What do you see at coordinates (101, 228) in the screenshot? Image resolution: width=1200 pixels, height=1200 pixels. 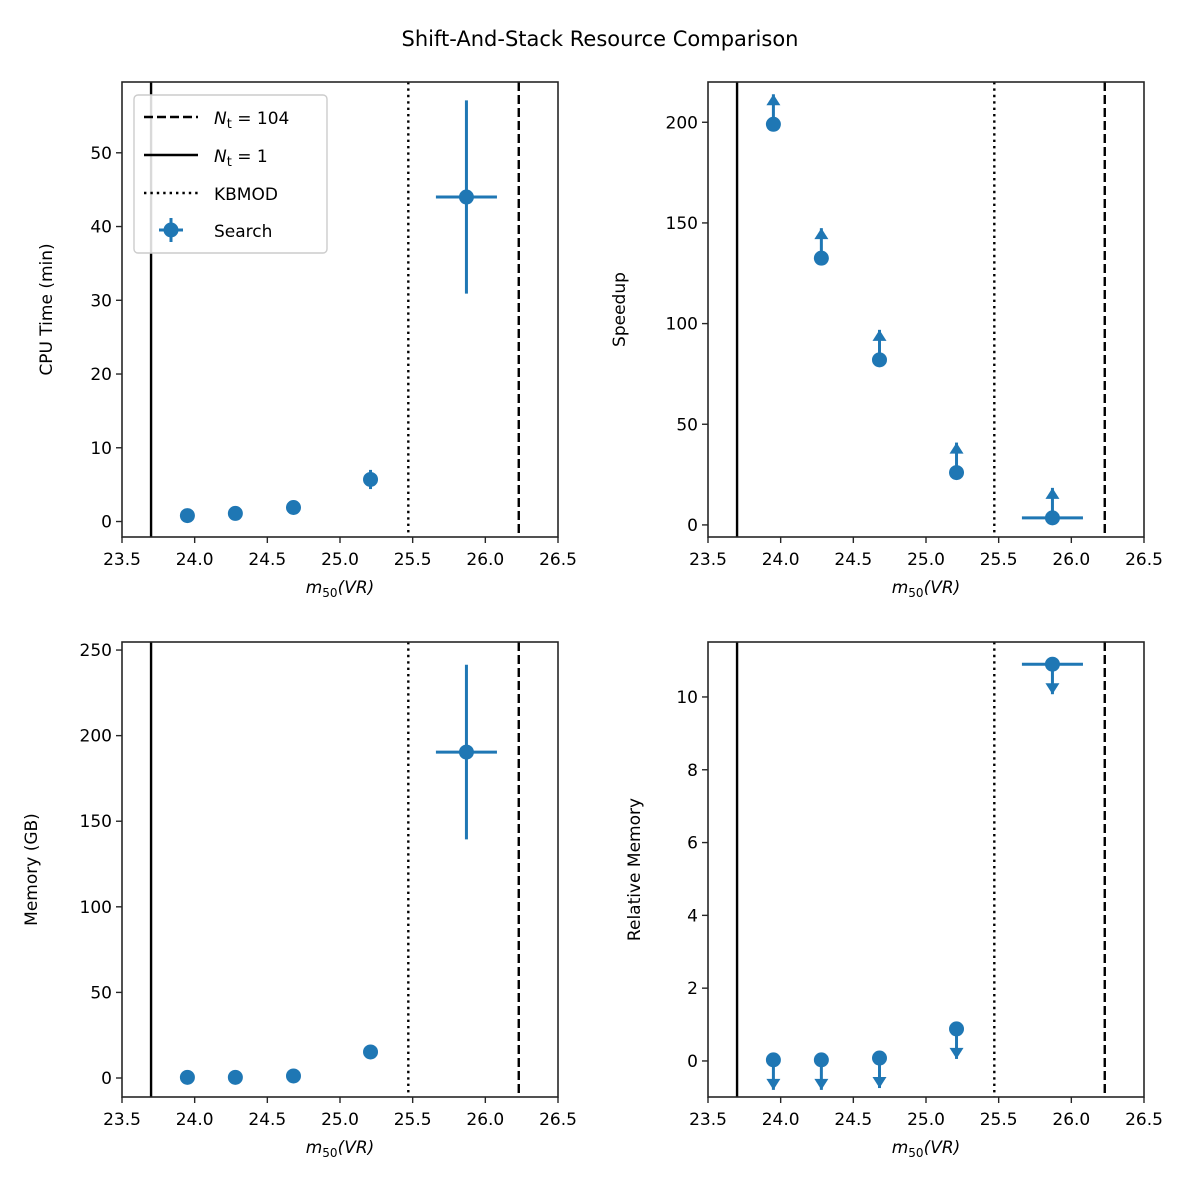 I see `y-tick-label: 40` at bounding box center [101, 228].